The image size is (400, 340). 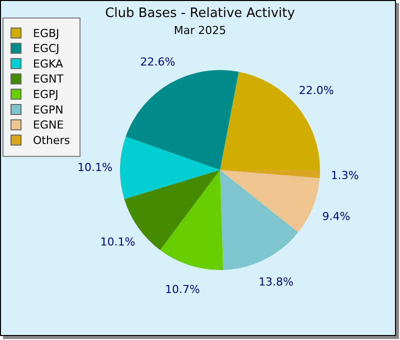 What do you see at coordinates (336, 216) in the screenshot?
I see `data-label: 9.4%` at bounding box center [336, 216].